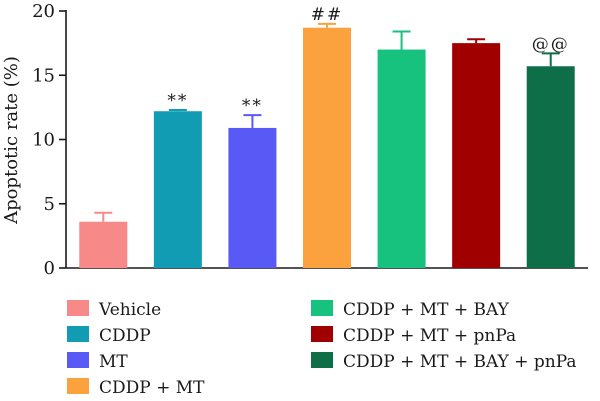 This screenshot has height=401, width=600. What do you see at coordinates (152, 388) in the screenshot?
I see `legend-label: CDDP + MT` at bounding box center [152, 388].